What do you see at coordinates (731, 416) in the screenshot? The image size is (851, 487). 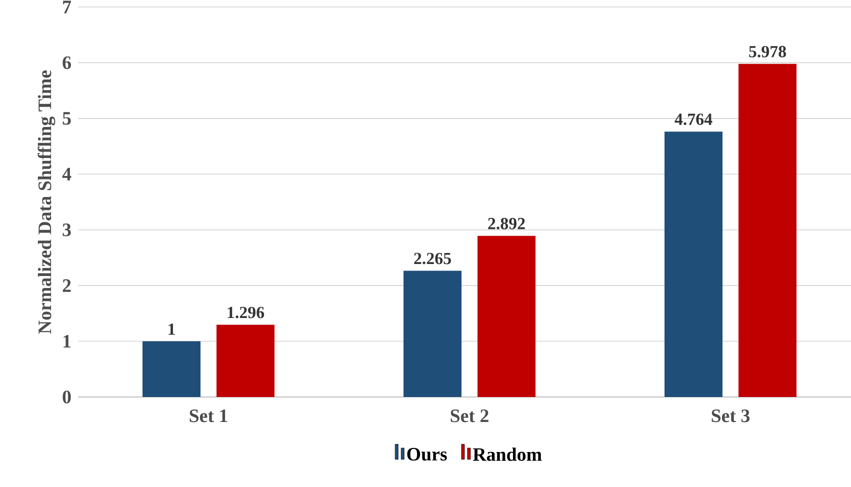 I see `x-tick-label: Set 3` at bounding box center [731, 416].